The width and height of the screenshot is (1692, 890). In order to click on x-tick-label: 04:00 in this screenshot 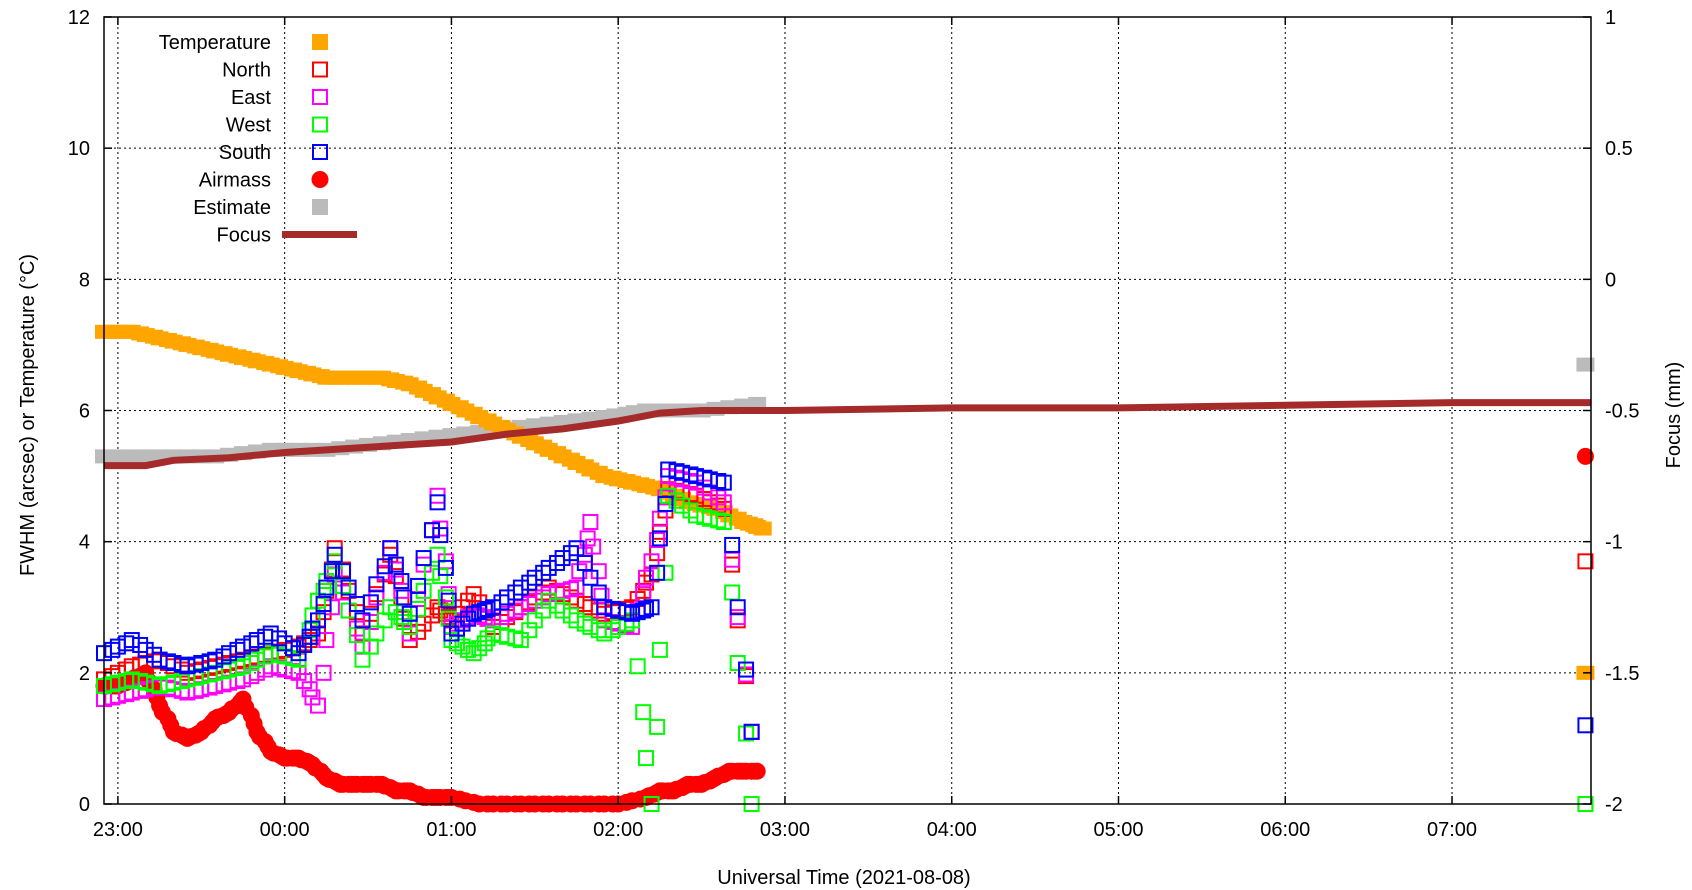, I will do `click(952, 830)`.